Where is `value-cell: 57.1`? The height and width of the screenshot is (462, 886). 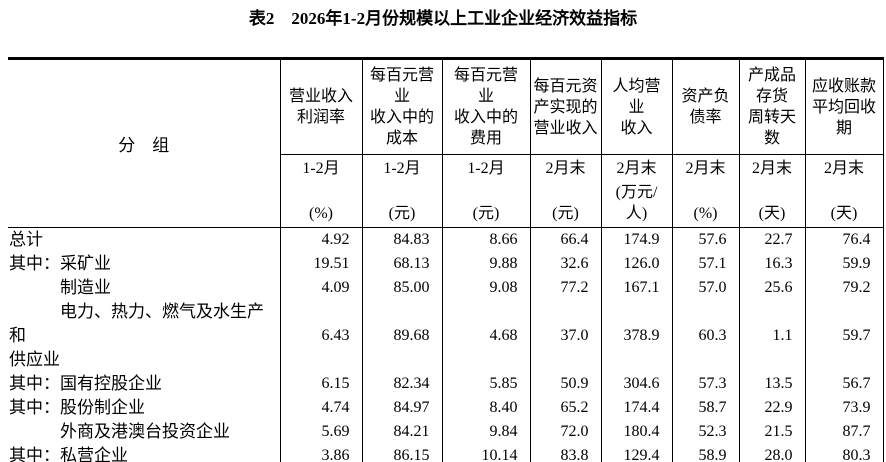 value-cell: 57.1 is located at coordinates (706, 264).